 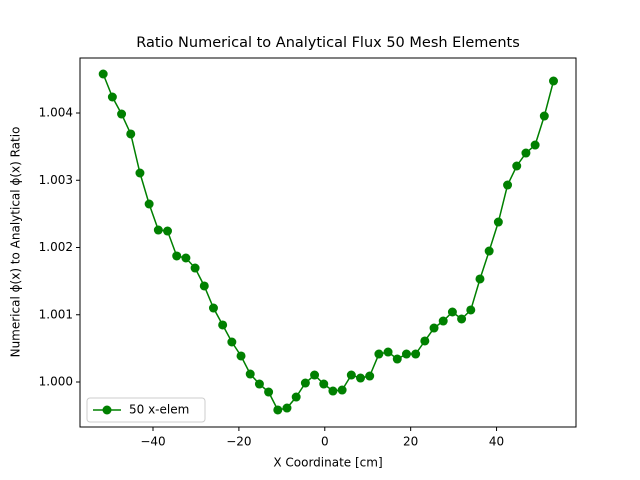 I want to click on legend-box, so click(x=146, y=410).